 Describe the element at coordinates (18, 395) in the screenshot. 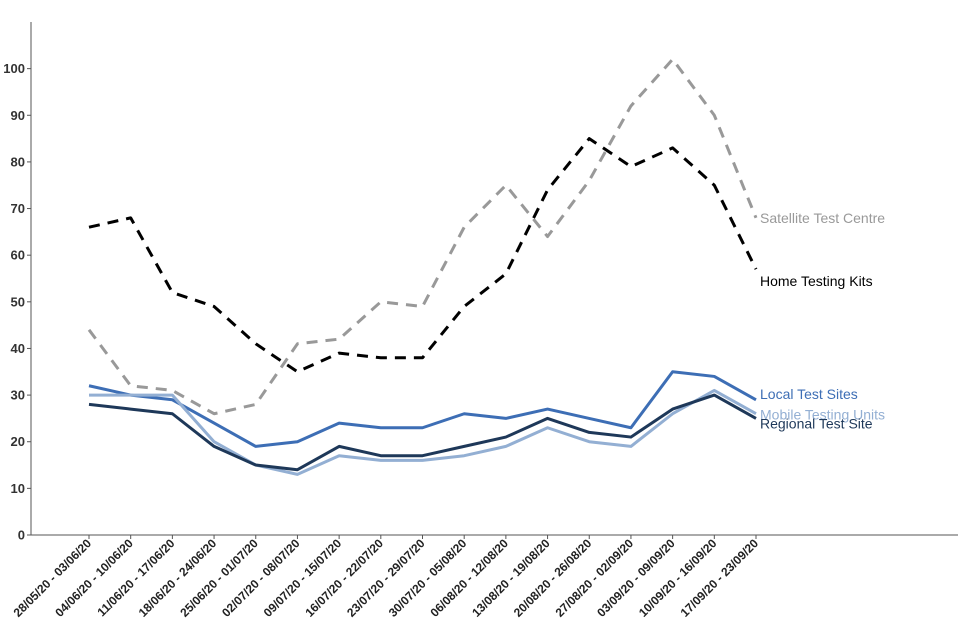

I see `y-tick-label: 30` at that location.